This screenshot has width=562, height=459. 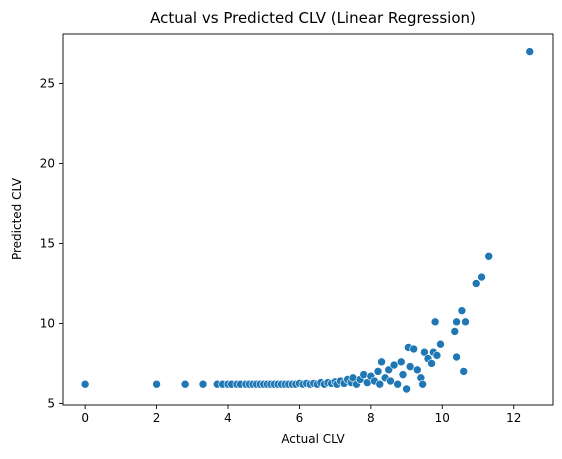 What do you see at coordinates (17, 218) in the screenshot?
I see `y-axis-label: Predicted CLV` at bounding box center [17, 218].